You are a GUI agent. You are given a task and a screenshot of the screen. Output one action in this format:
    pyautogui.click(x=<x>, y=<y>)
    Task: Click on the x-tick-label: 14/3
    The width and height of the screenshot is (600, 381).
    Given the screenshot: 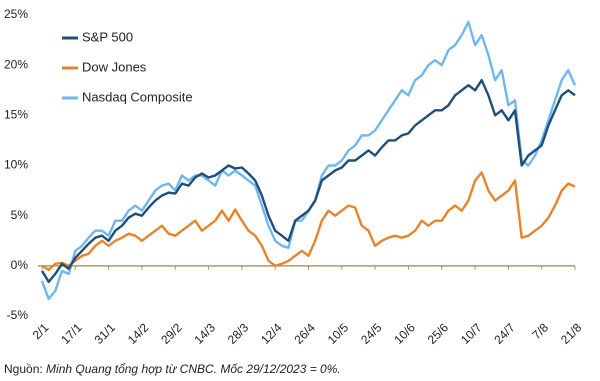 What is the action you would take?
    pyautogui.click(x=205, y=333)
    